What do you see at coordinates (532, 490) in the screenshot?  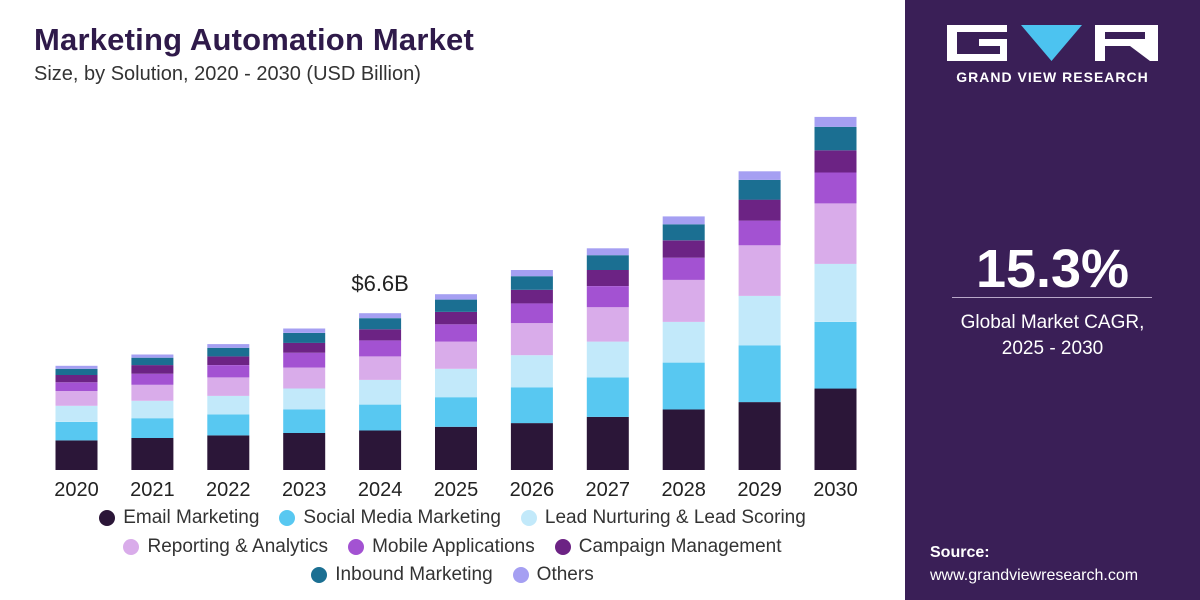 I see `x-tick-label: 2026` at bounding box center [532, 490].